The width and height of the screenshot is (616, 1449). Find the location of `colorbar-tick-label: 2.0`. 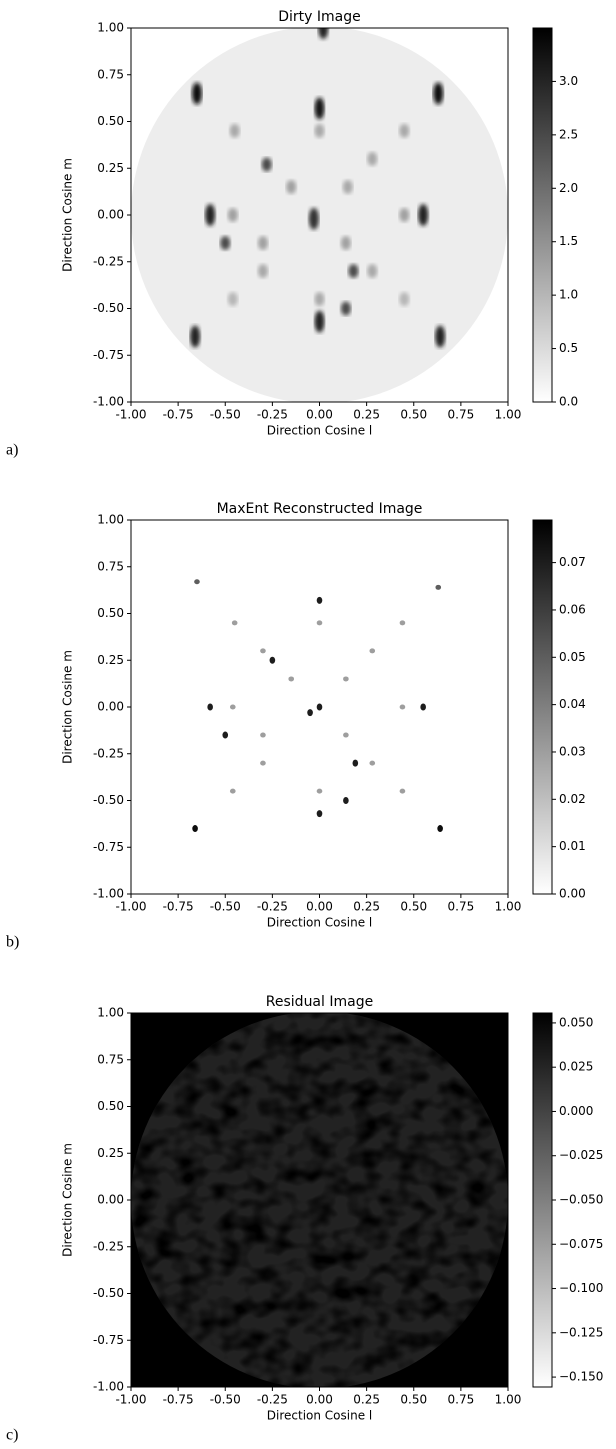

colorbar-tick-label: 2.0 is located at coordinates (568, 188).